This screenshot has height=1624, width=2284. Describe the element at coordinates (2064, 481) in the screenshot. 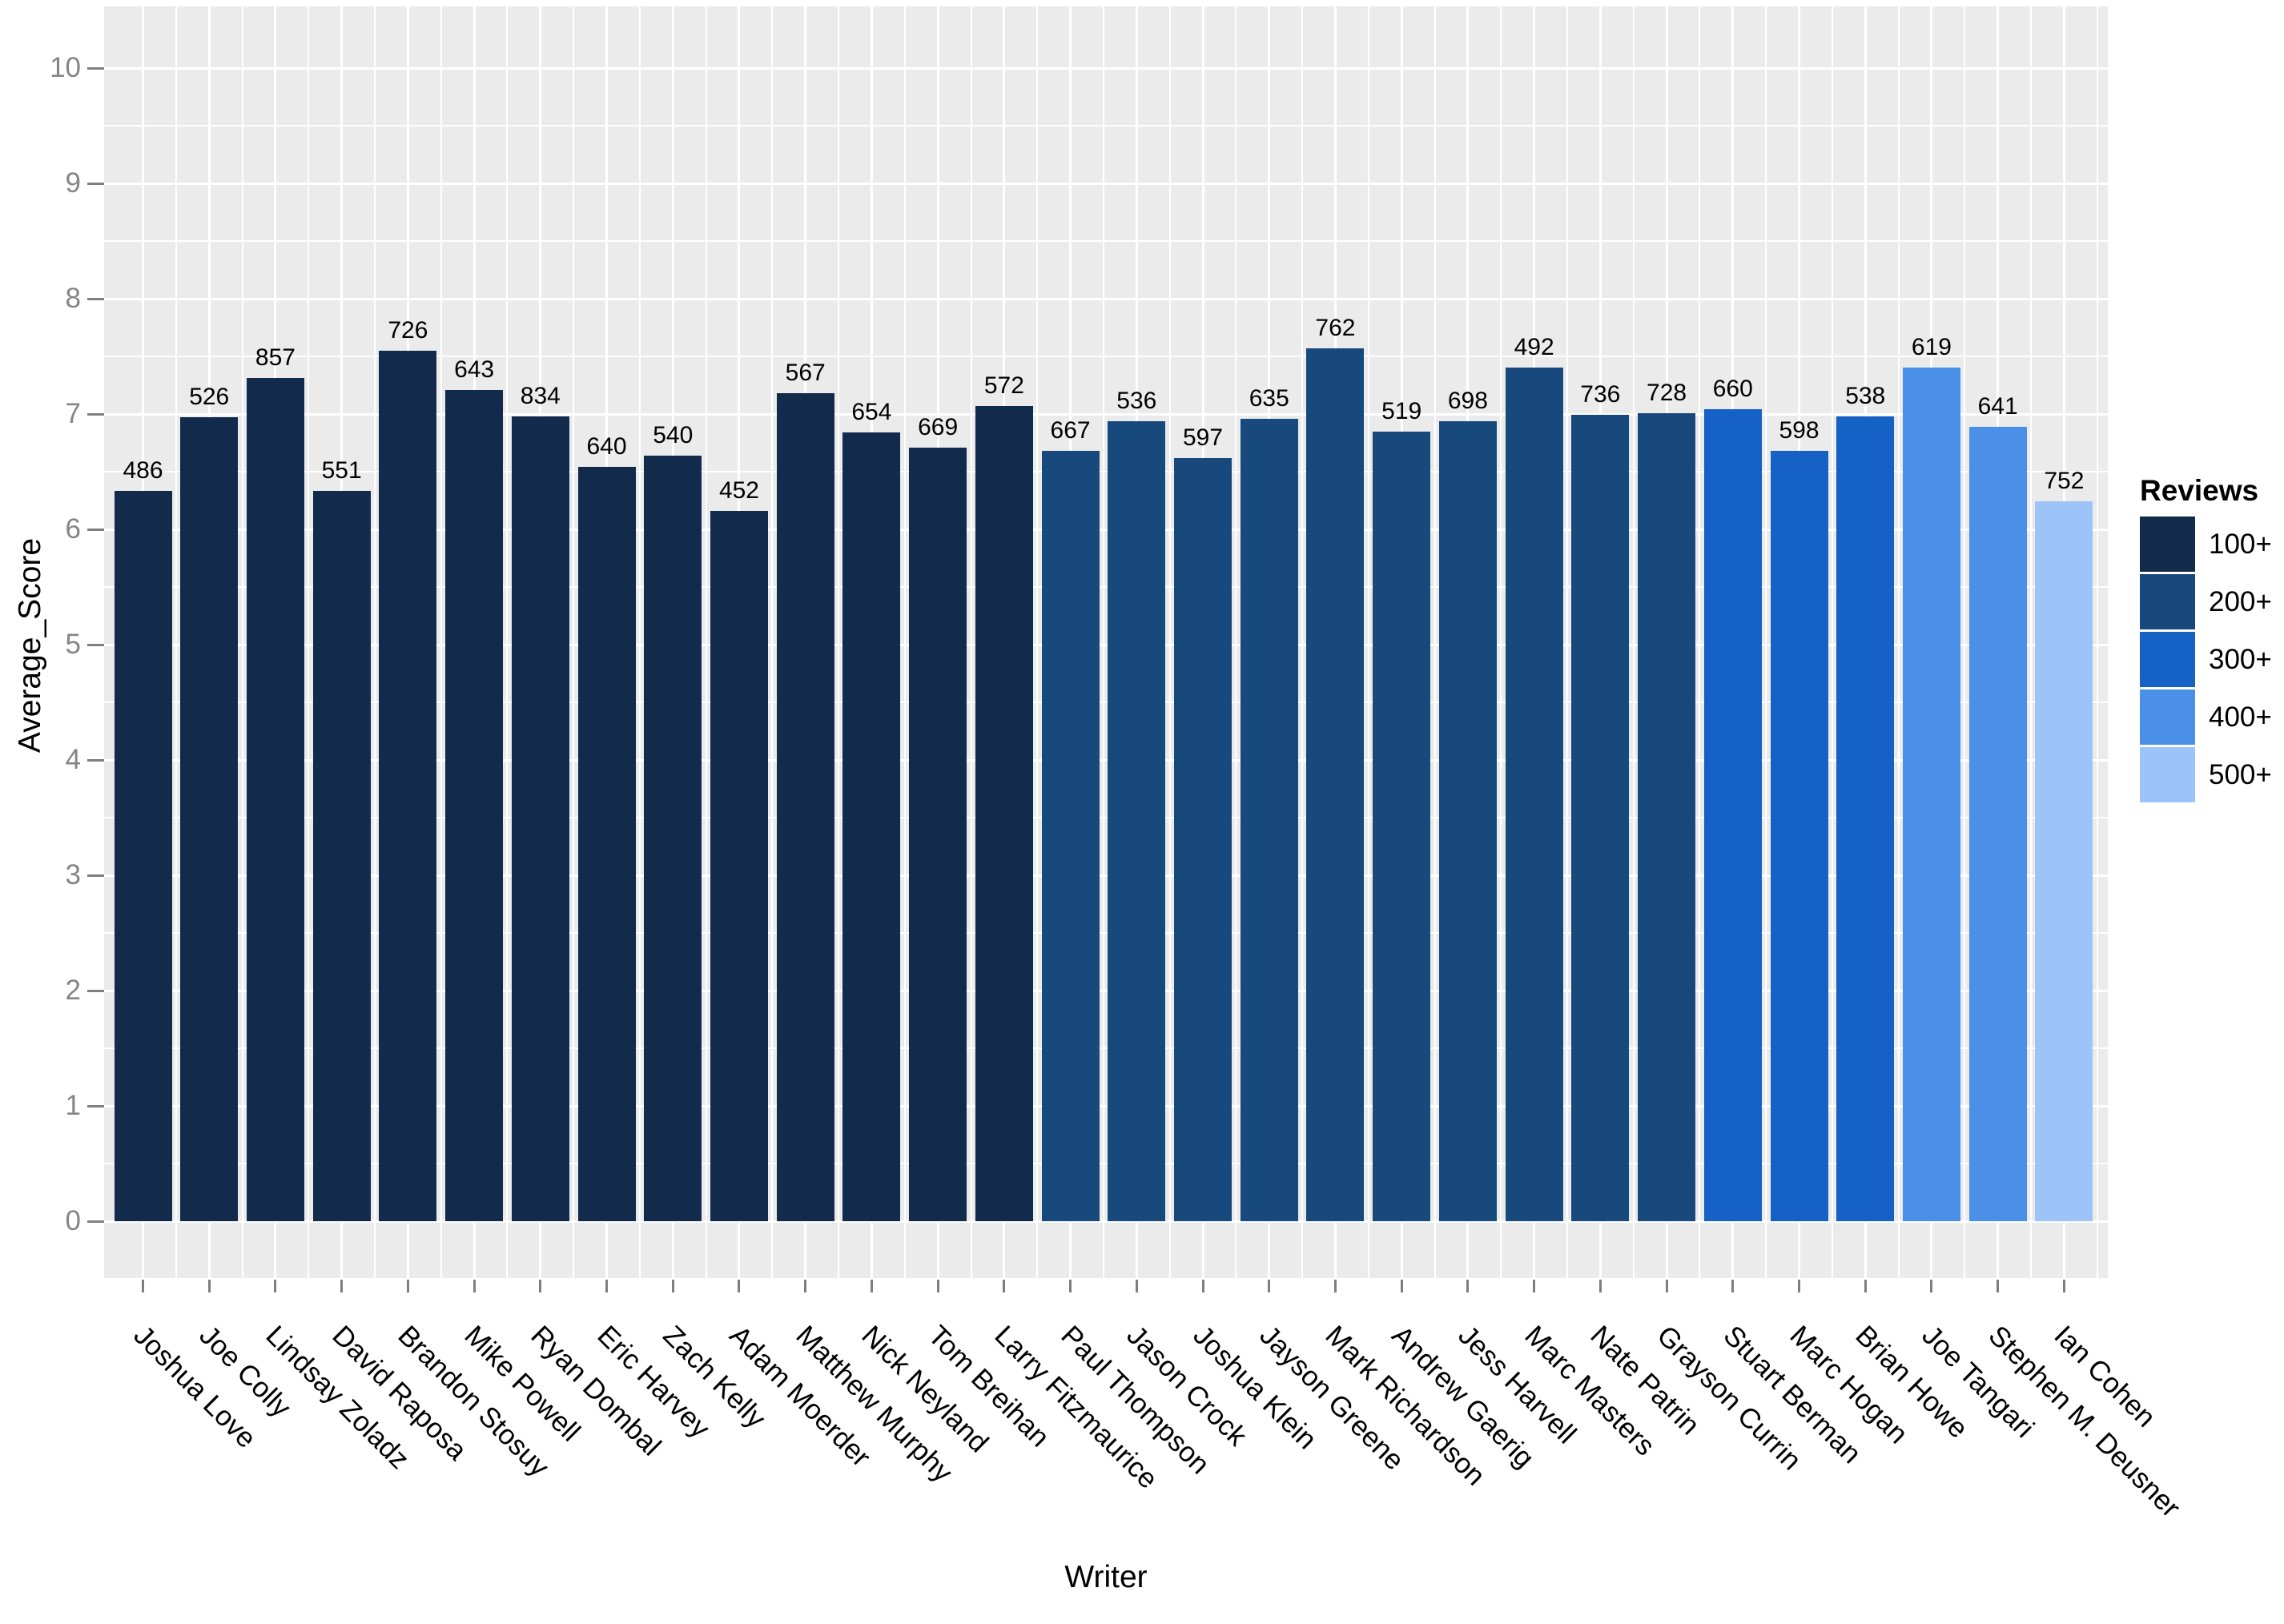

I see `bar-value-label: 752` at that location.